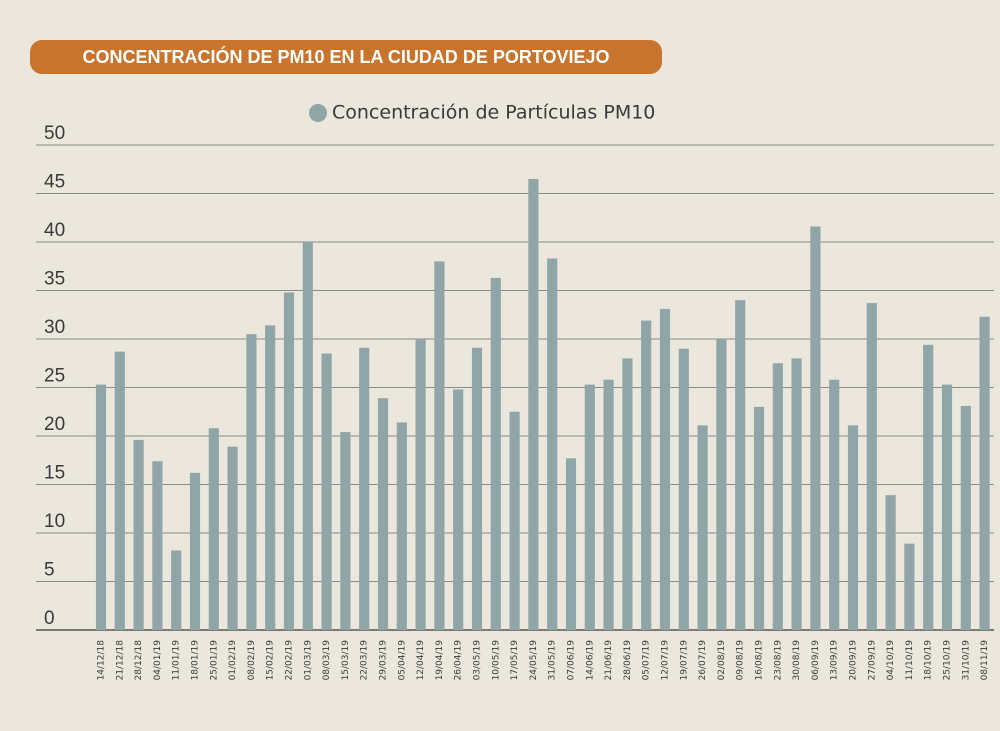  What do you see at coordinates (139, 660) in the screenshot?
I see `x-tick-label: 28/12/18` at bounding box center [139, 660].